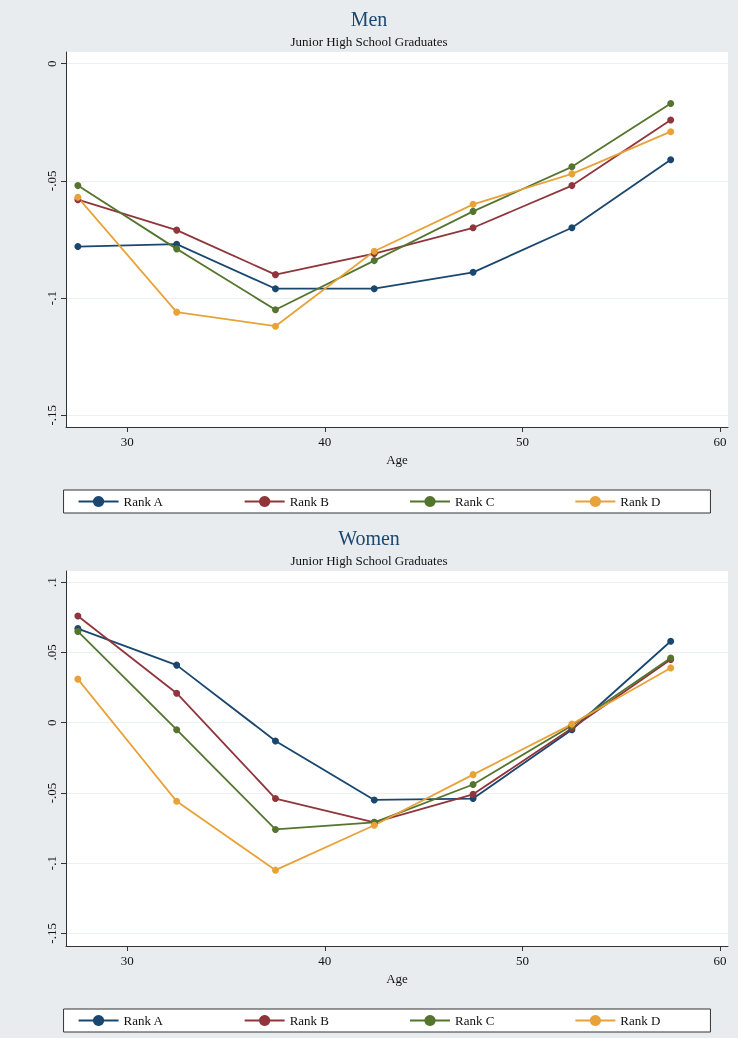 The width and height of the screenshot is (738, 1038). I want to click on y-tick-label: .1, so click(51, 582).